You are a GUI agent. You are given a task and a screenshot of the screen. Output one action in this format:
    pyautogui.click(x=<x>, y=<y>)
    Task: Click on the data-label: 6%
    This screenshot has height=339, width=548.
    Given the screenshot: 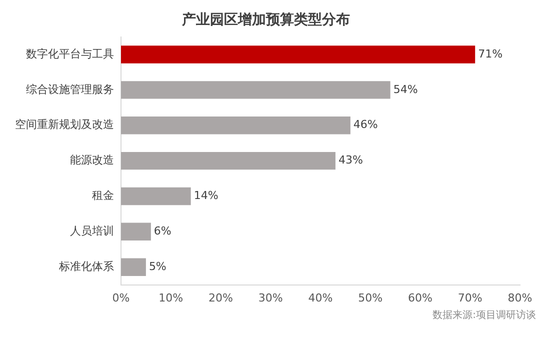 What is the action you would take?
    pyautogui.click(x=163, y=231)
    